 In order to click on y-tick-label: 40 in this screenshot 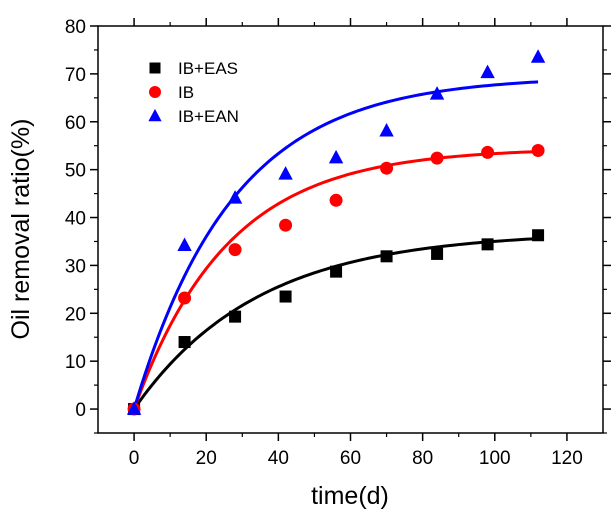, I will do `click(75, 219)`.